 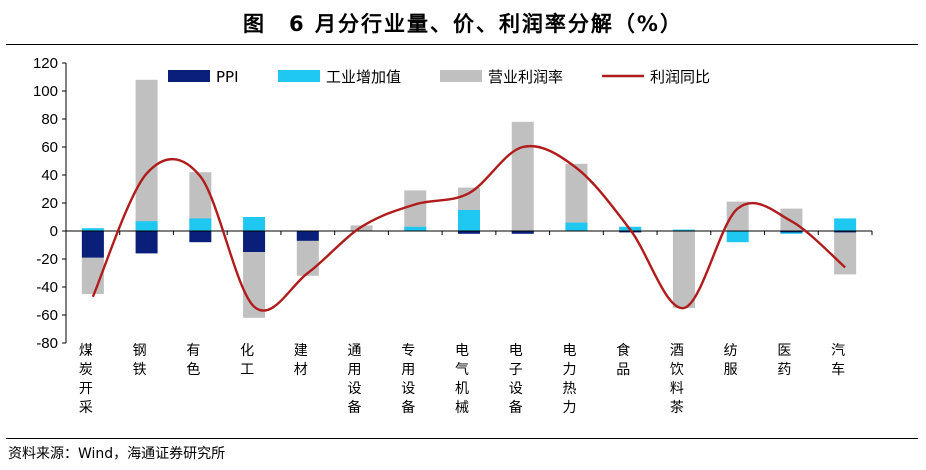 What do you see at coordinates (462, 389) in the screenshot?
I see `x-category-char: 机` at bounding box center [462, 389].